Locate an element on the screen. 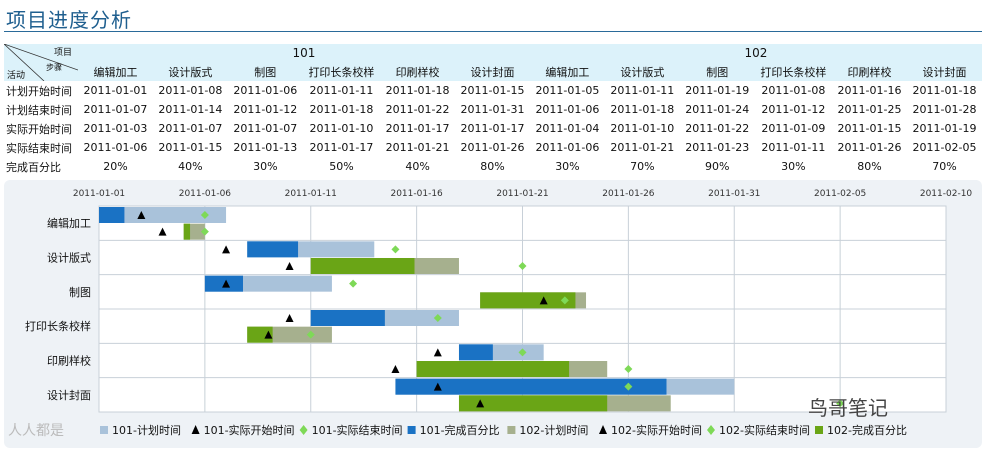 The width and height of the screenshot is (988, 451). watermark-right: 鸟哥笔记 is located at coordinates (848, 408).